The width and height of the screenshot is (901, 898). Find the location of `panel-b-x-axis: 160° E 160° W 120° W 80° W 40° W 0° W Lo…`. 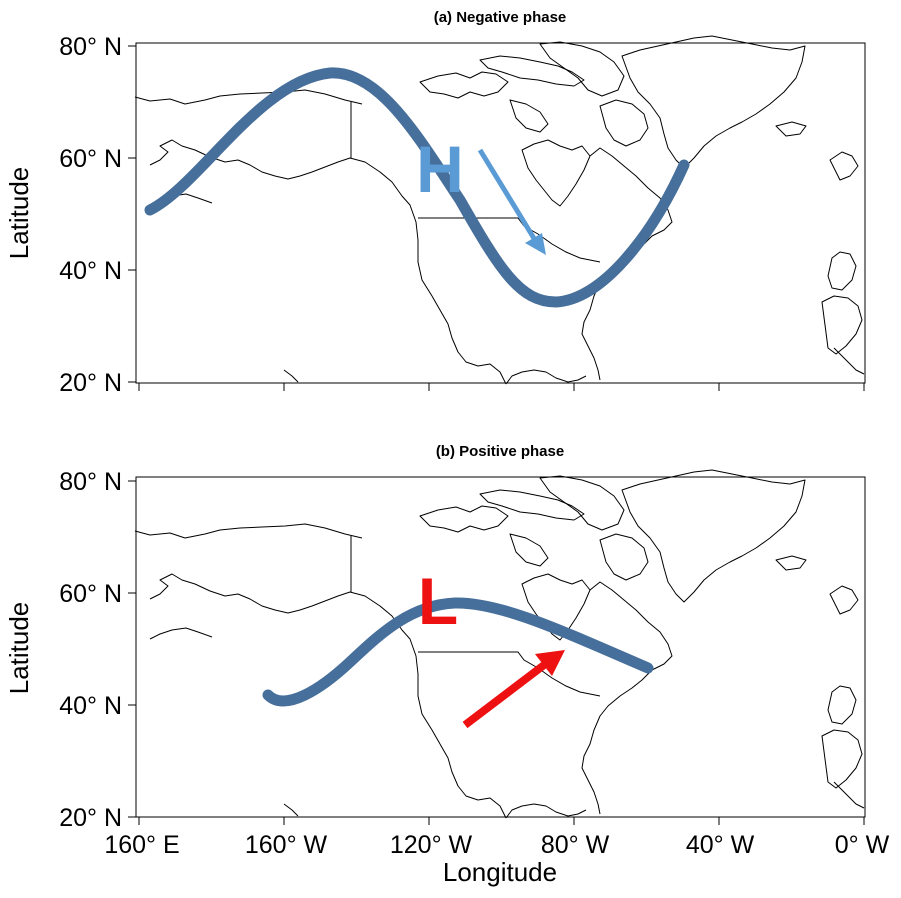

panel-b-x-axis: 160° E 160° W 120° W 80° W 40° W 0° W Lo… is located at coordinates (497, 852).